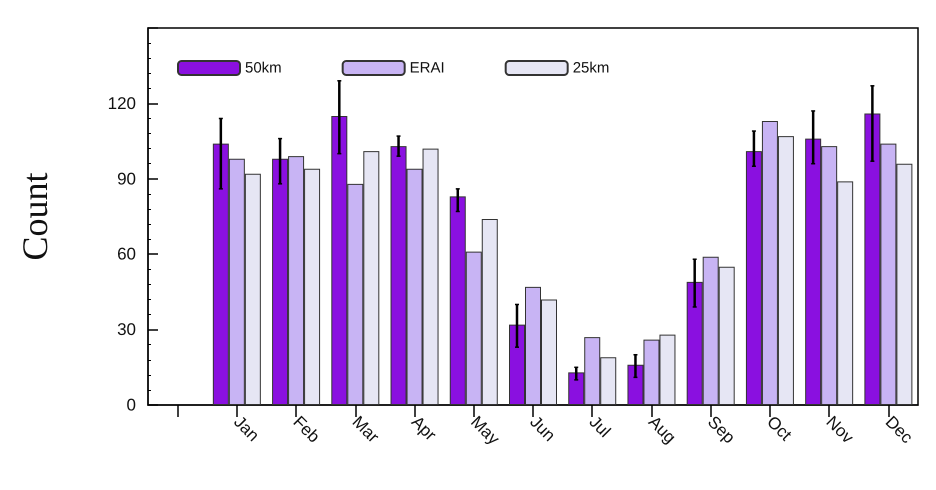 The image size is (936, 490). I want to click on x-tick-label: Oct, so click(779, 428).